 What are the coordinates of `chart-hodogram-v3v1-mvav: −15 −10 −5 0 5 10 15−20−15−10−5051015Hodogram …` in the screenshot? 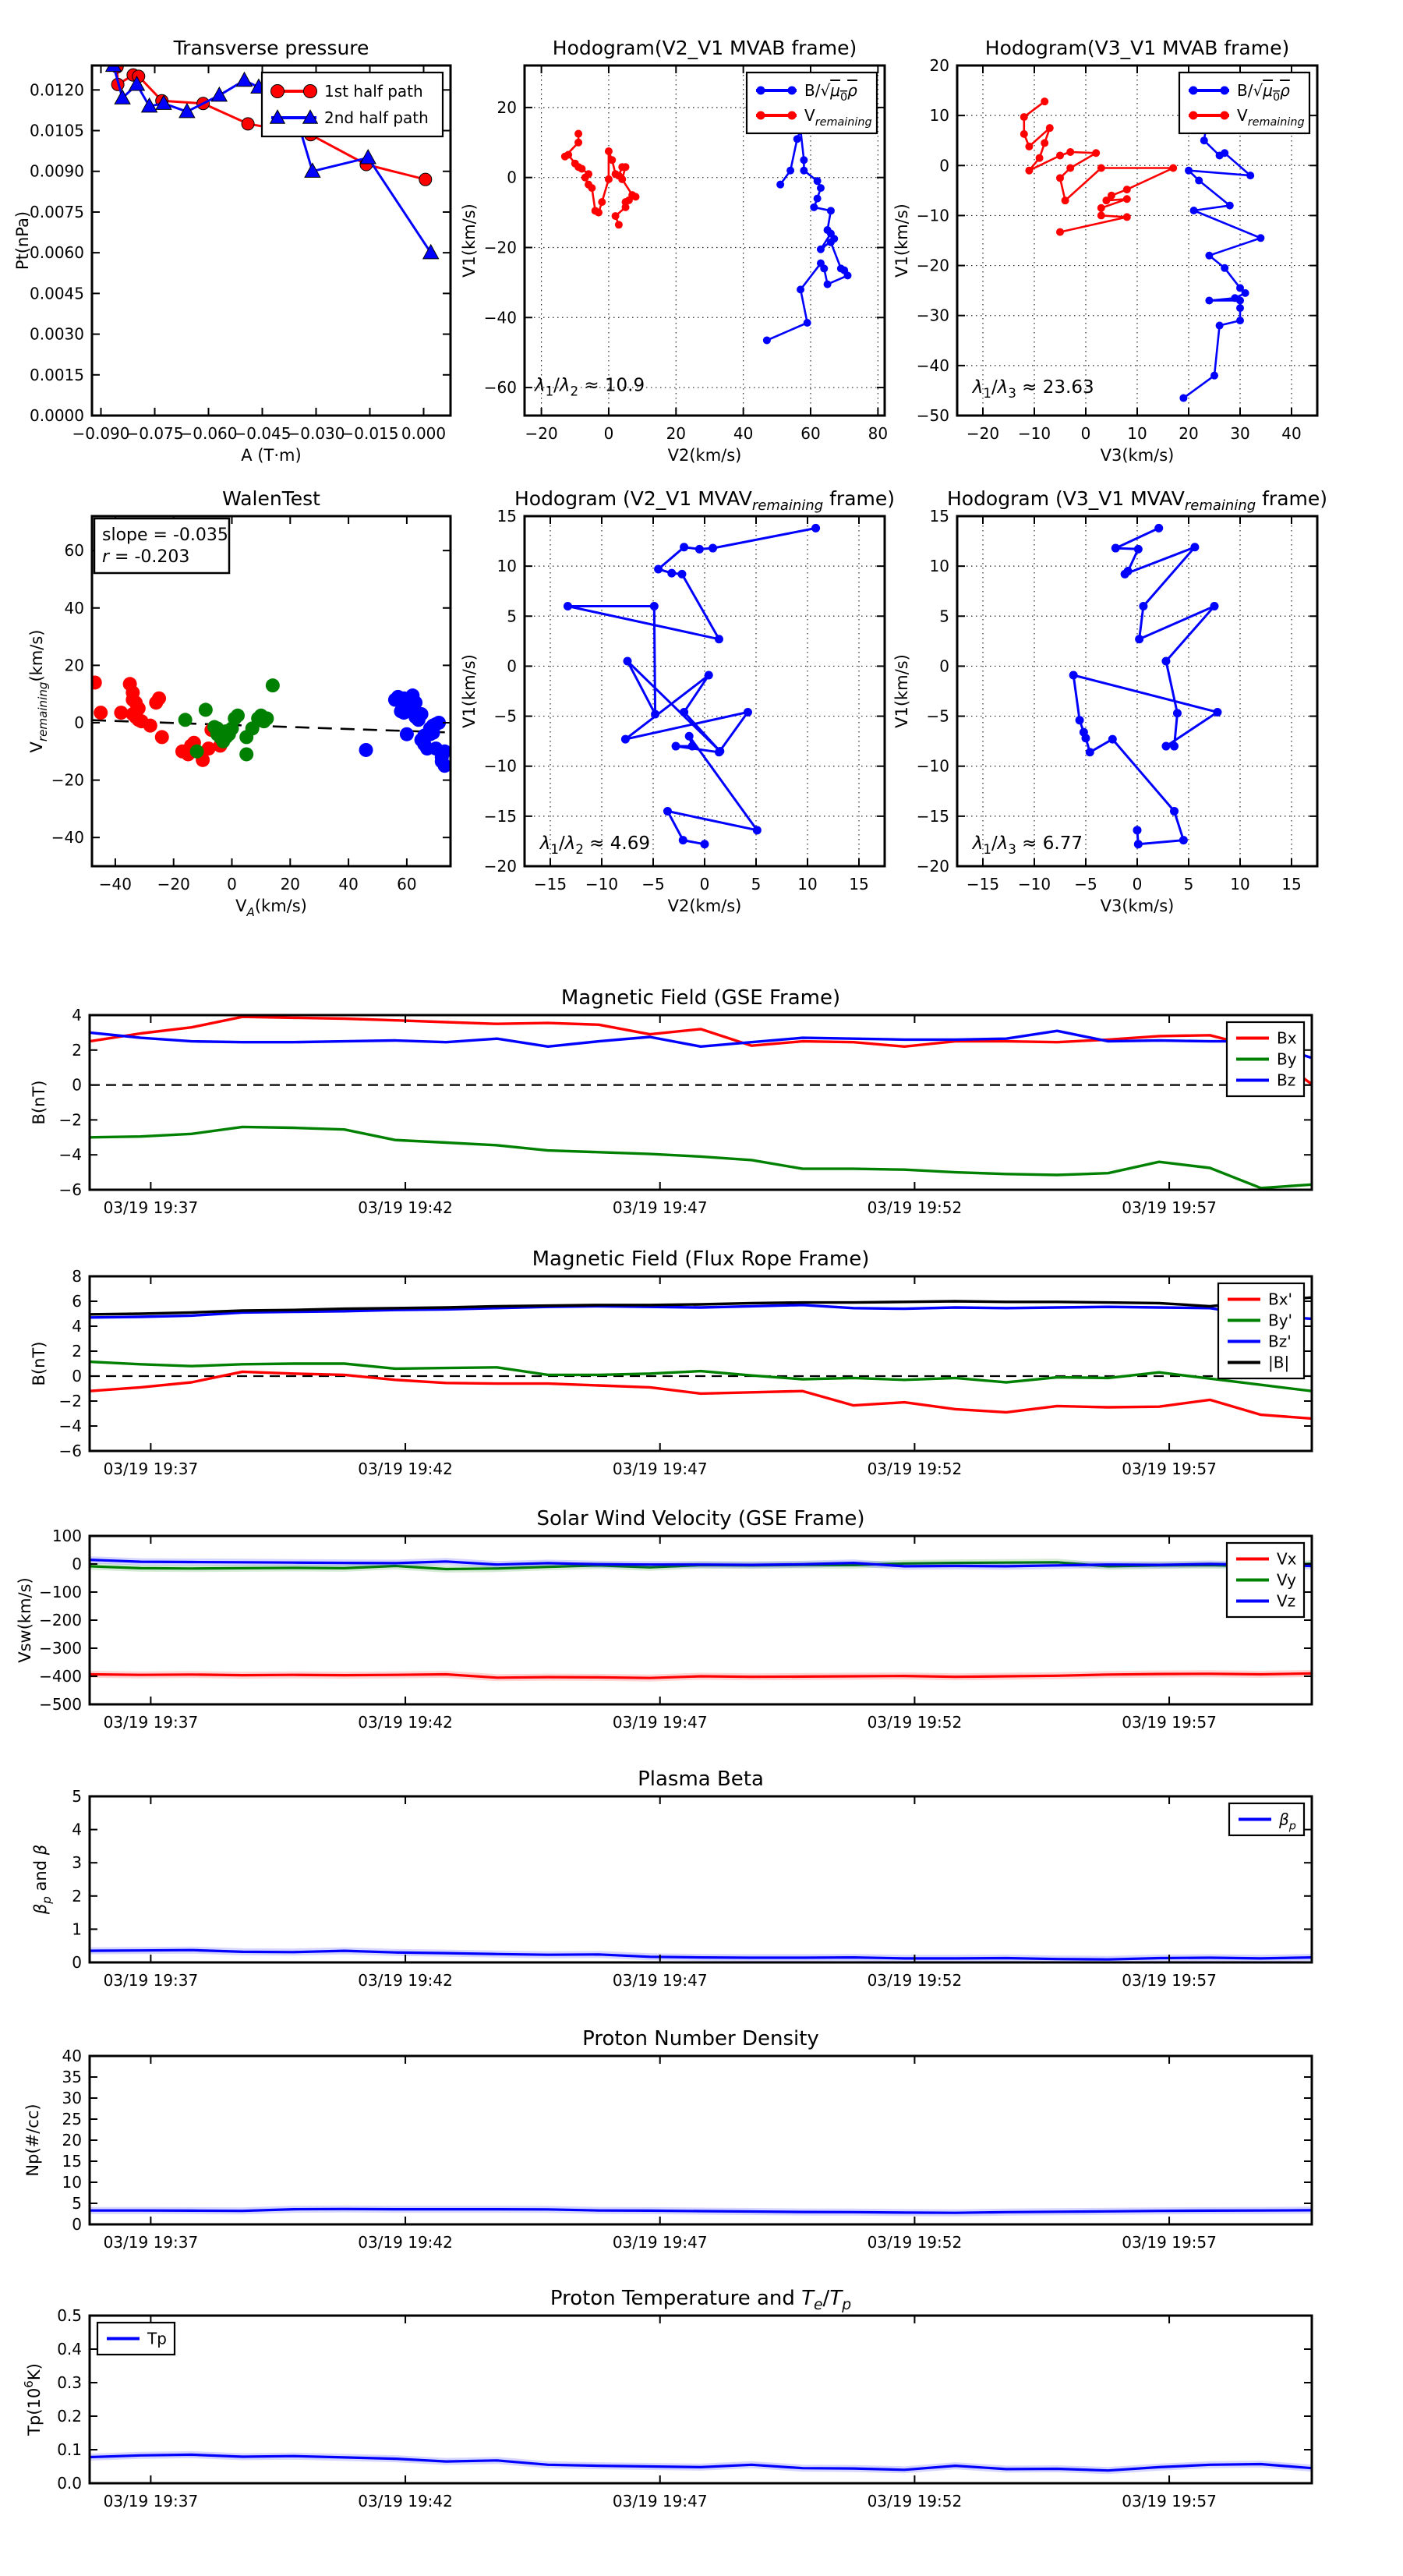 It's located at (1109, 701).